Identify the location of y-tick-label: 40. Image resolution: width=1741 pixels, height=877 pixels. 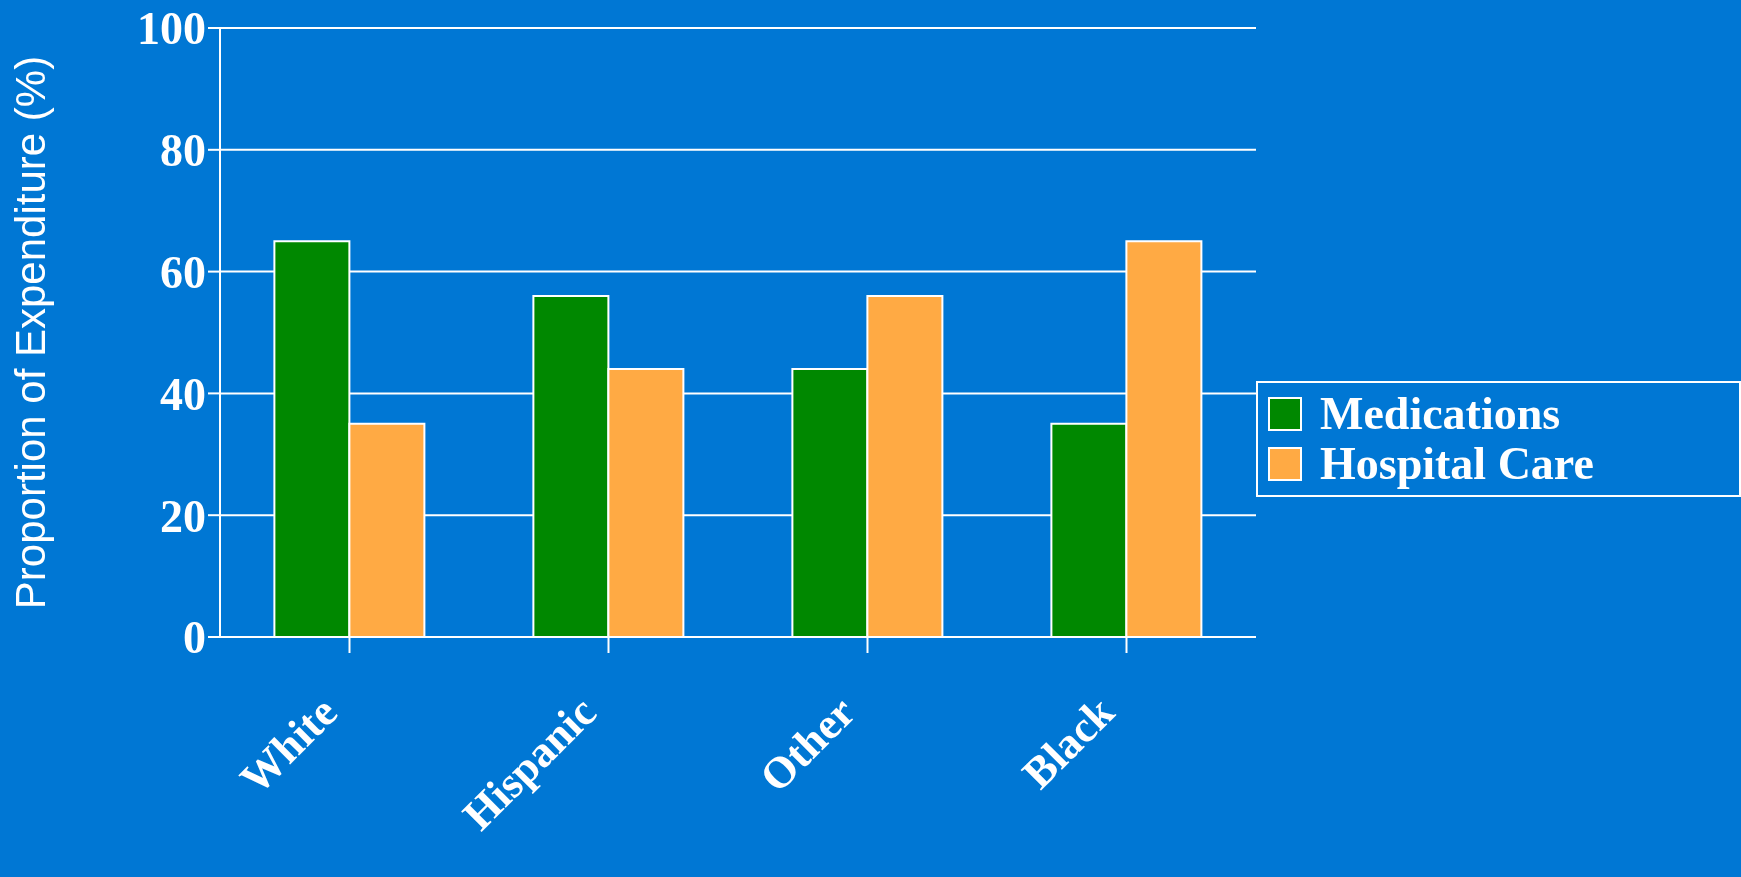
(183, 394).